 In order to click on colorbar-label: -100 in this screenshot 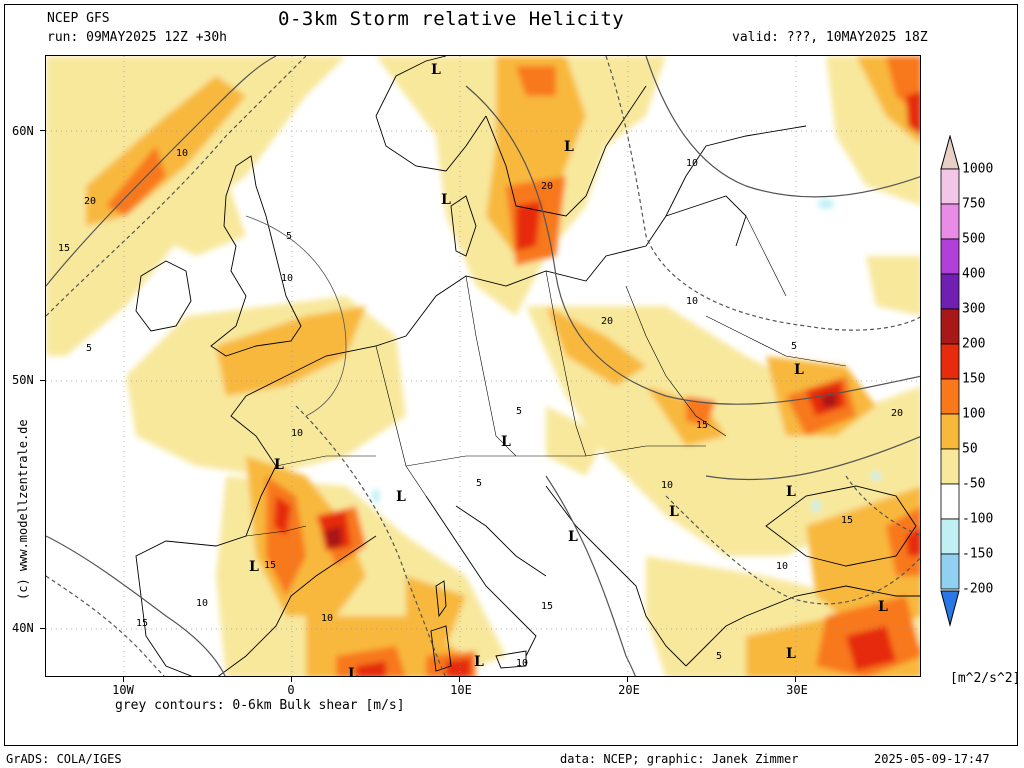, I will do `click(978, 519)`.